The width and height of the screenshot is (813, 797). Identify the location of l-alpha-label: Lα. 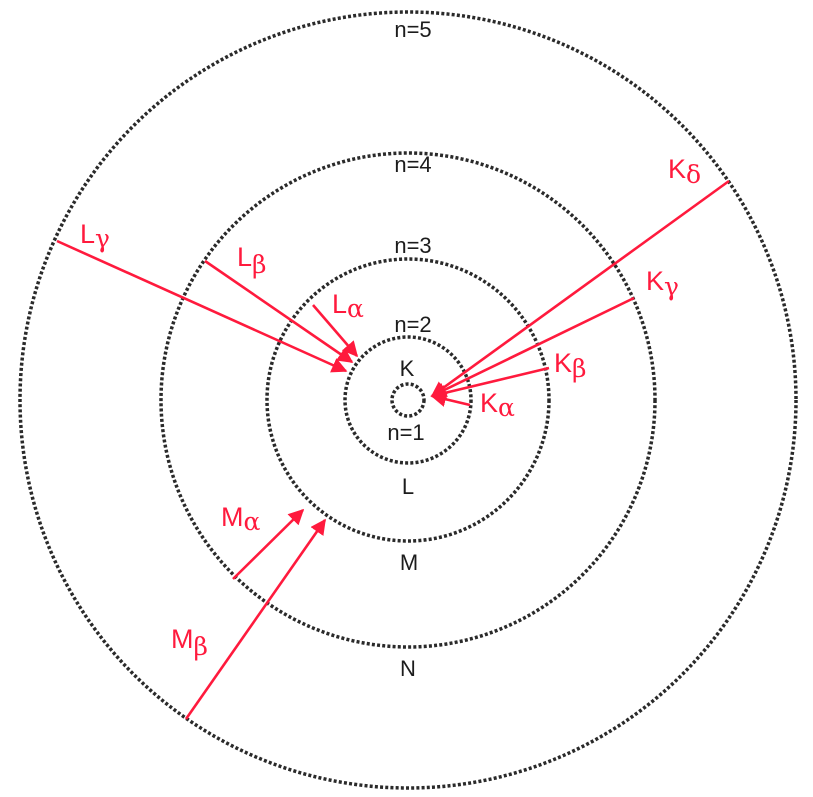
(348, 306).